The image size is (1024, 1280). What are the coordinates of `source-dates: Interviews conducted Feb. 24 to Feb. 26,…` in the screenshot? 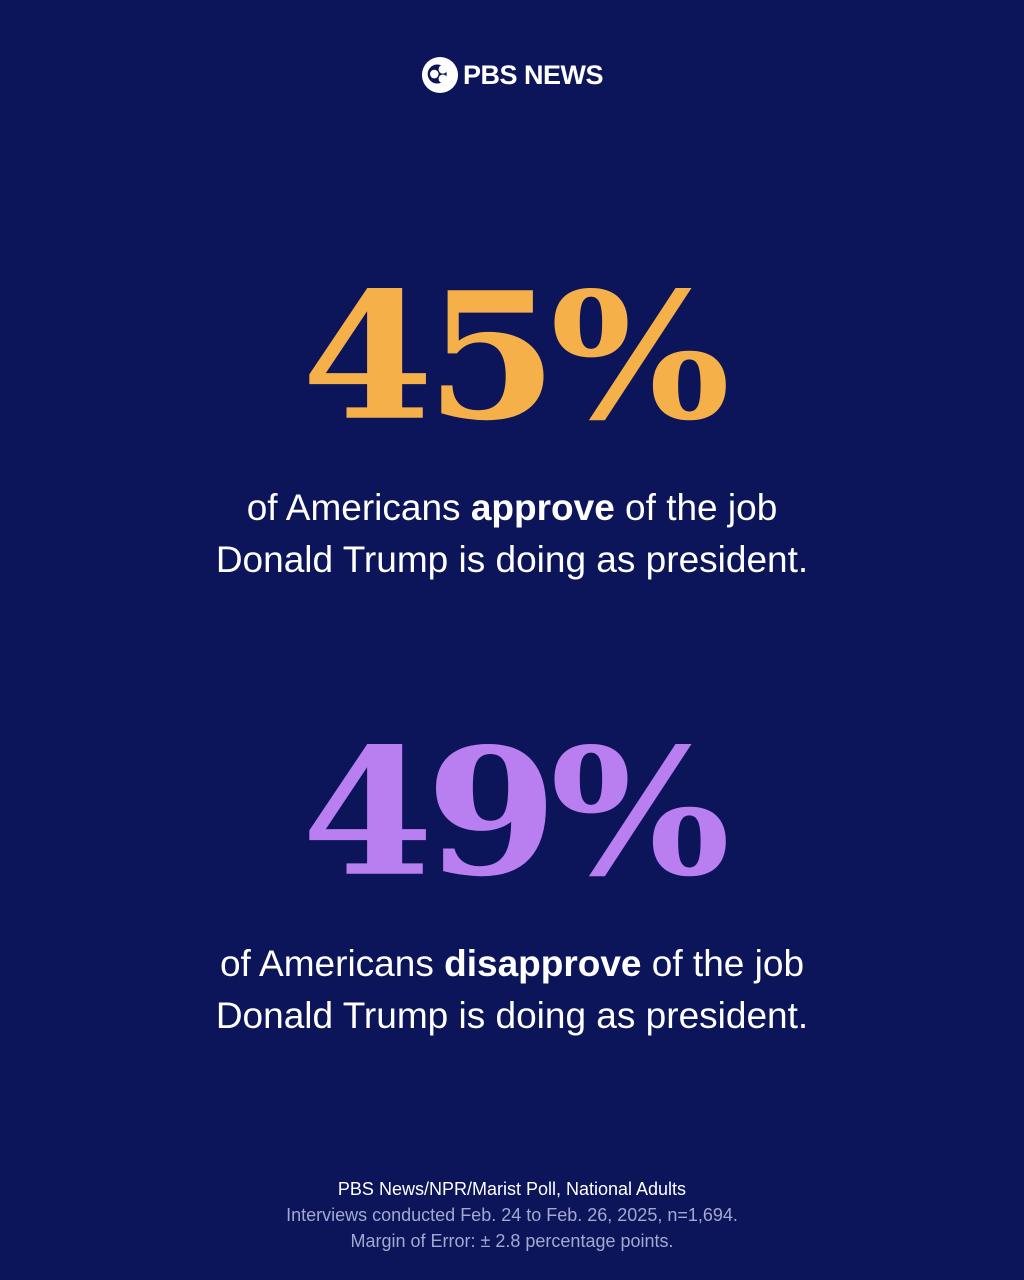 It's located at (512, 1215).